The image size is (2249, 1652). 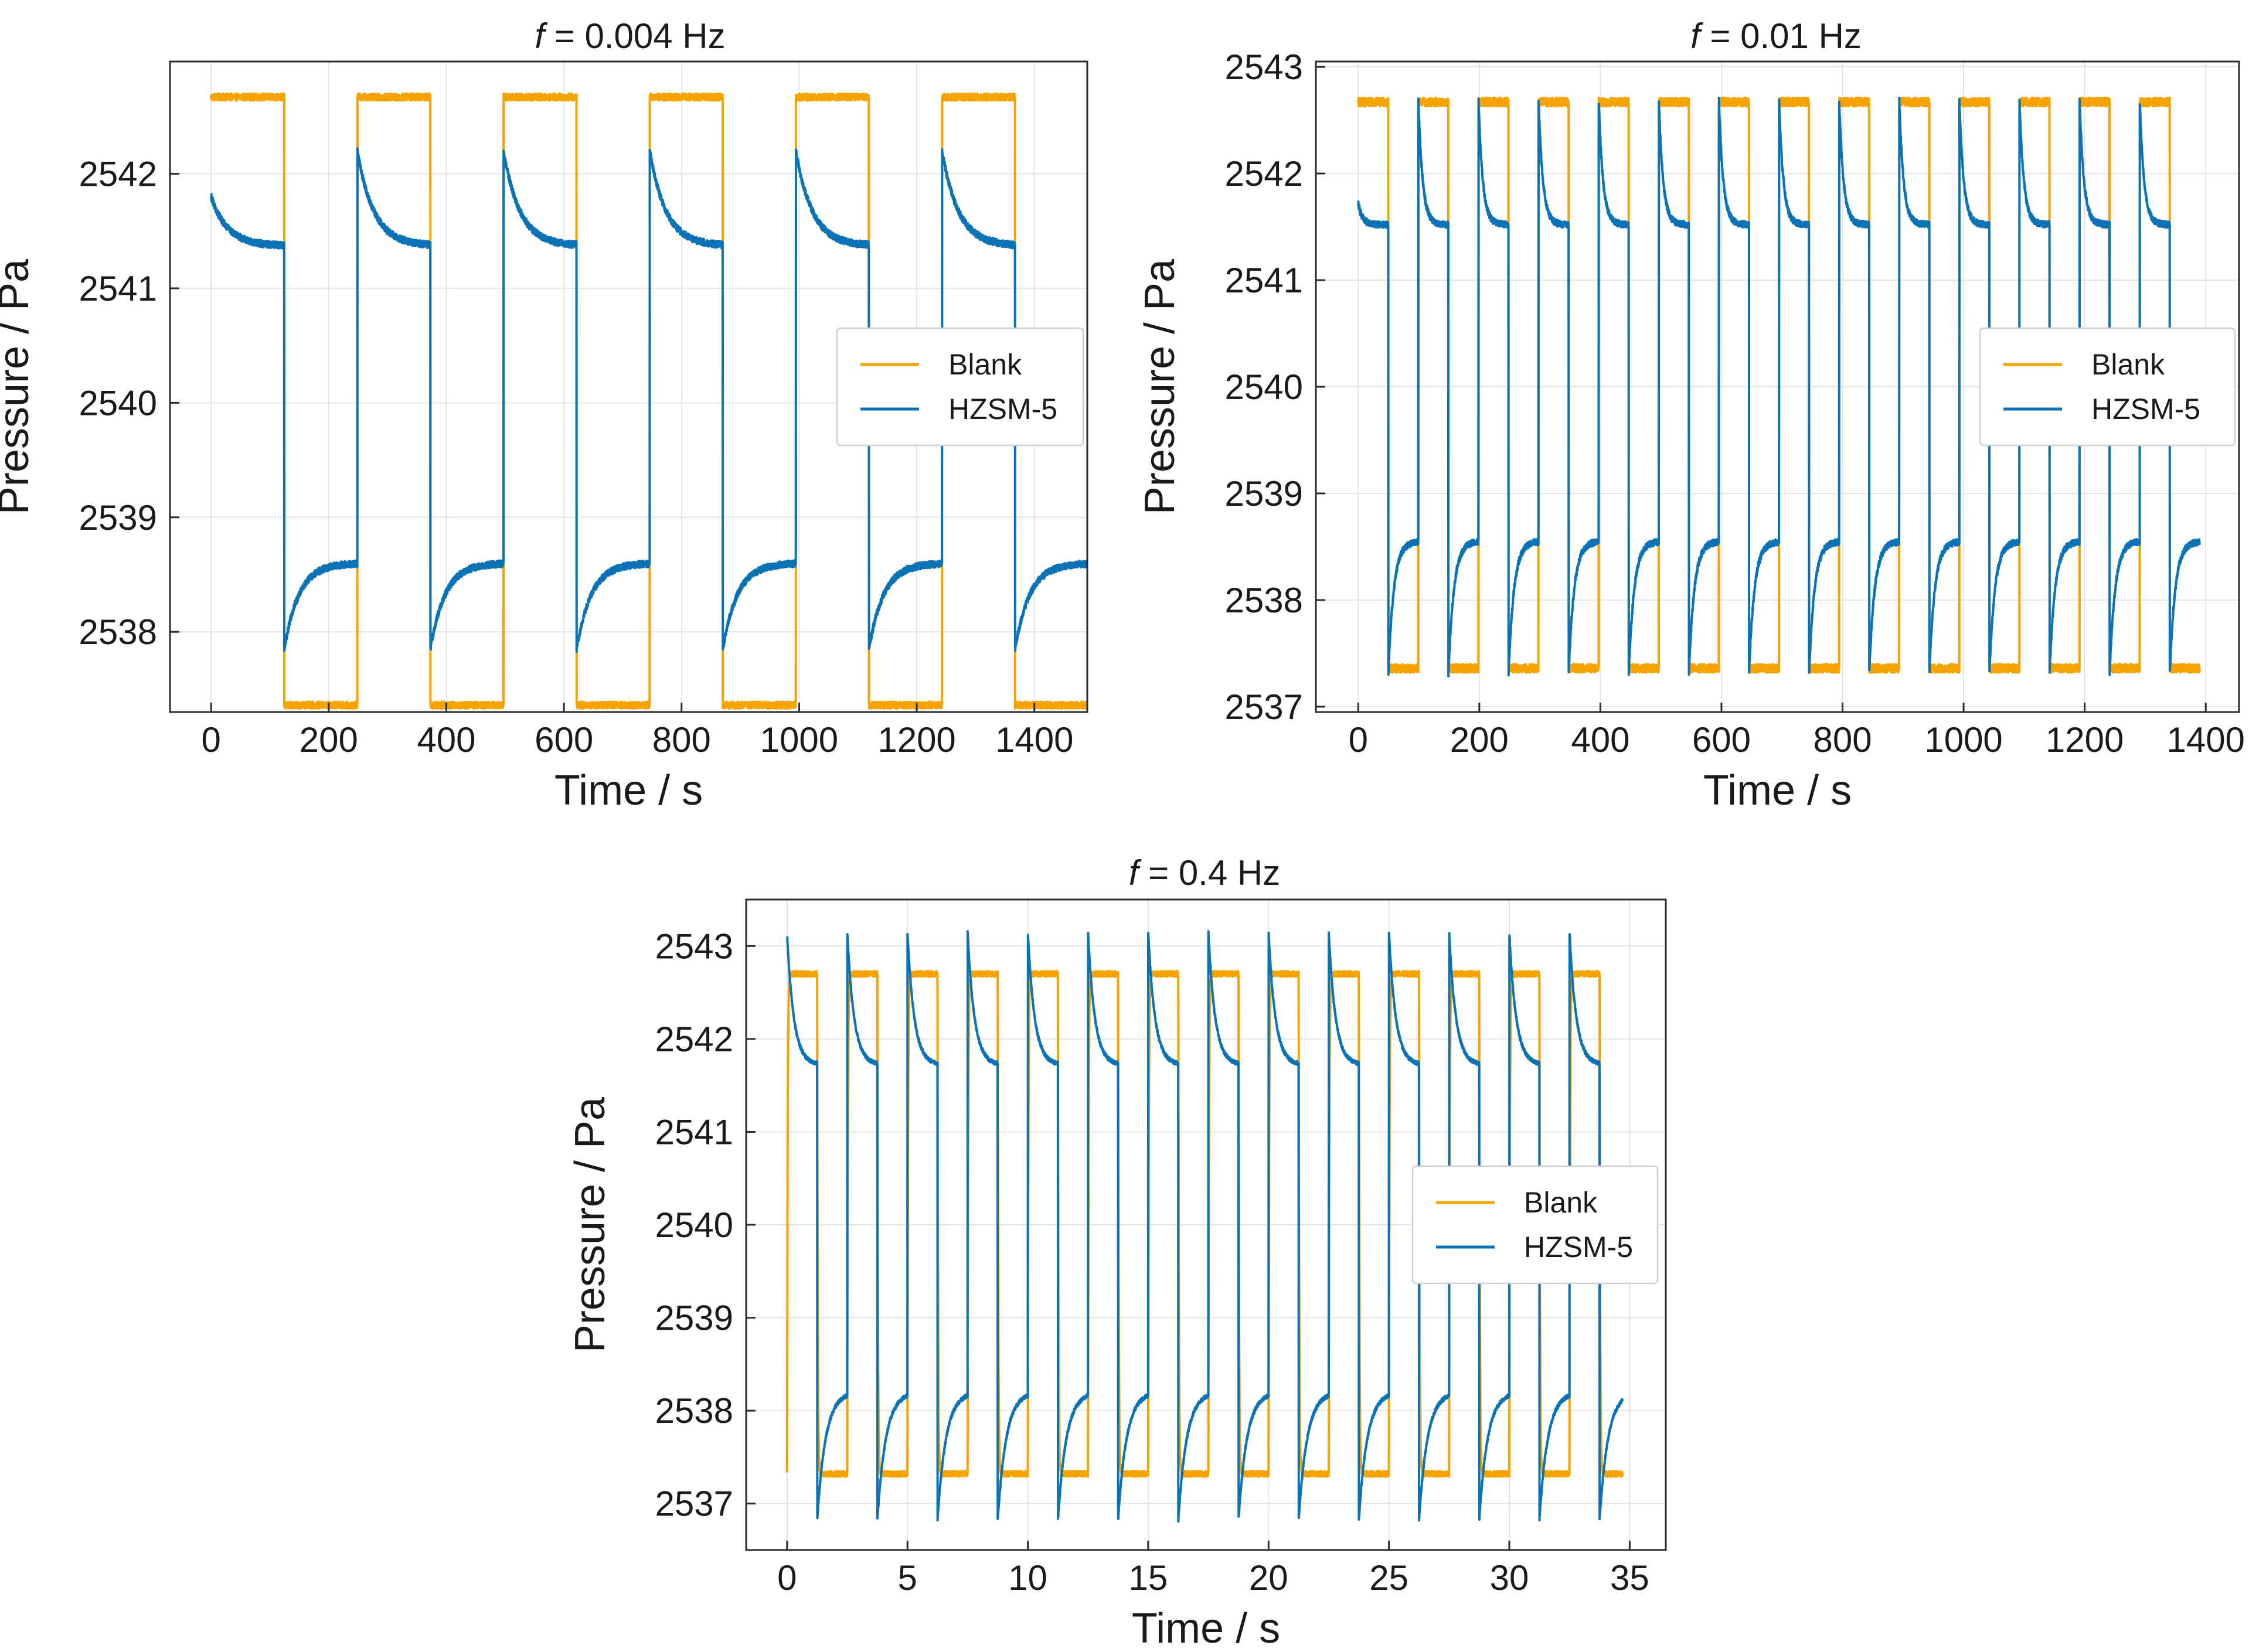 What do you see at coordinates (1209, 873) in the screenshot?
I see `panel-title-rest: = 0.4 Hz` at bounding box center [1209, 873].